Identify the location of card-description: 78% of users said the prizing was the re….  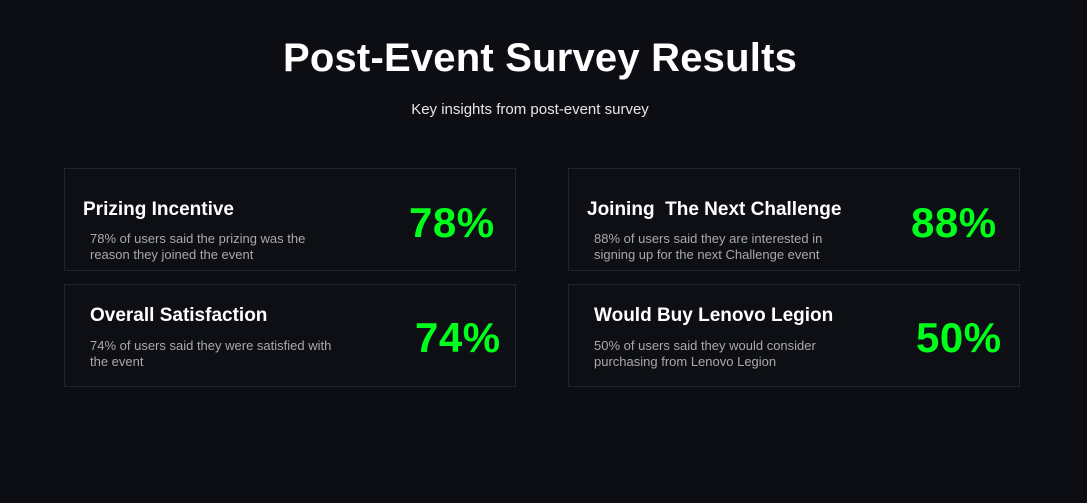
(198, 246).